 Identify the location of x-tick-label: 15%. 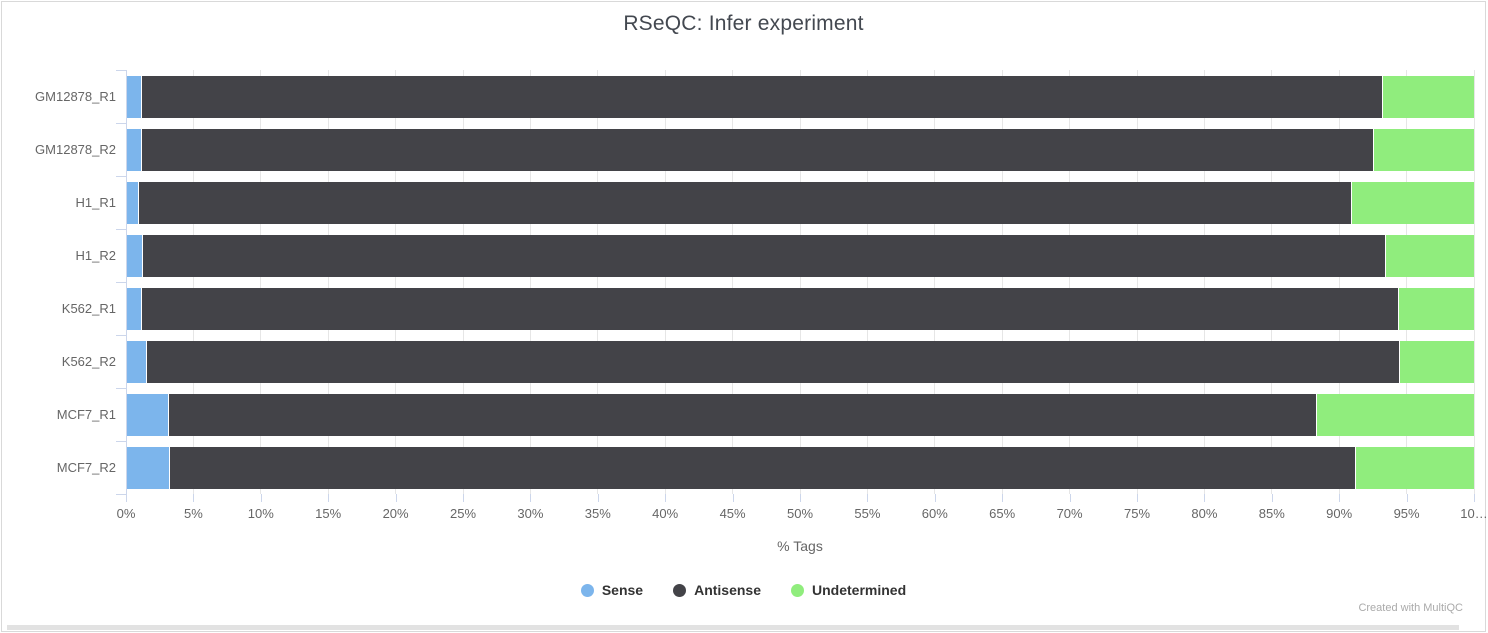
(328, 513).